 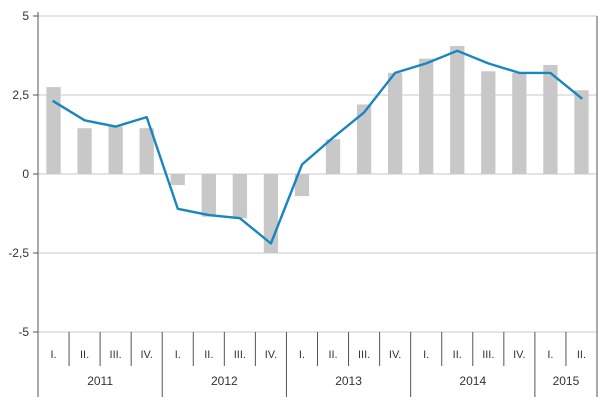 What do you see at coordinates (20, 95) in the screenshot?
I see `y-tick-label: 2,5` at bounding box center [20, 95].